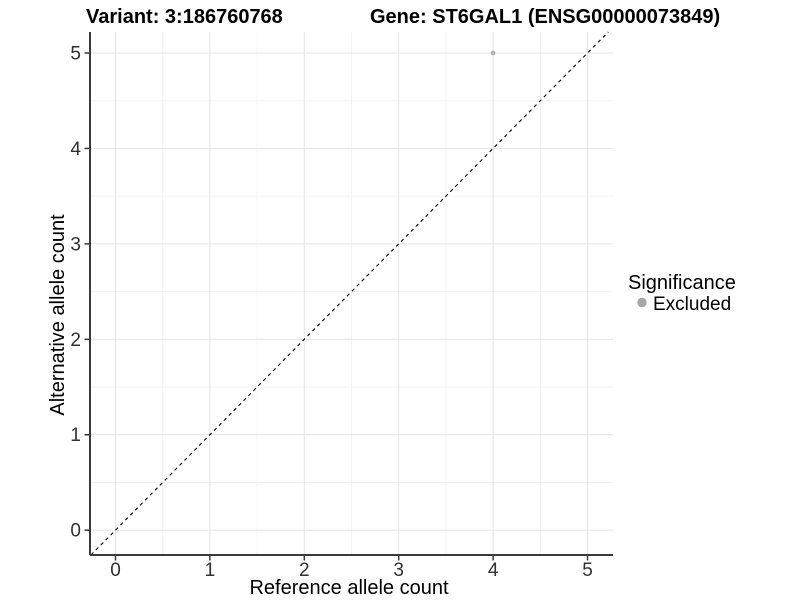 The width and height of the screenshot is (800, 600). I want to click on legend-item-label: Excluded, so click(692, 304).